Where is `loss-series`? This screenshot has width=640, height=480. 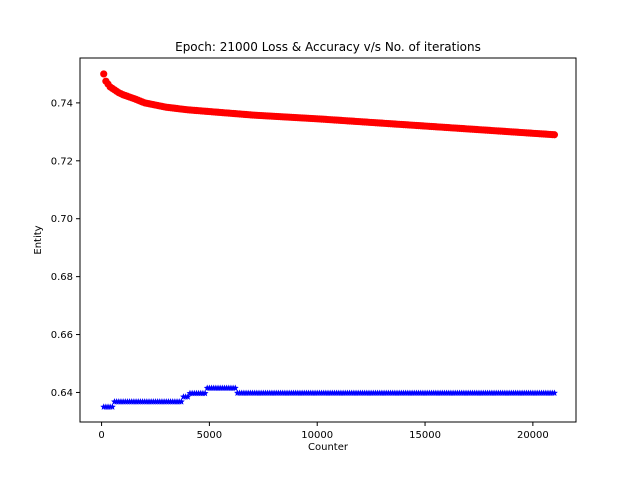
loss-series is located at coordinates (329, 104).